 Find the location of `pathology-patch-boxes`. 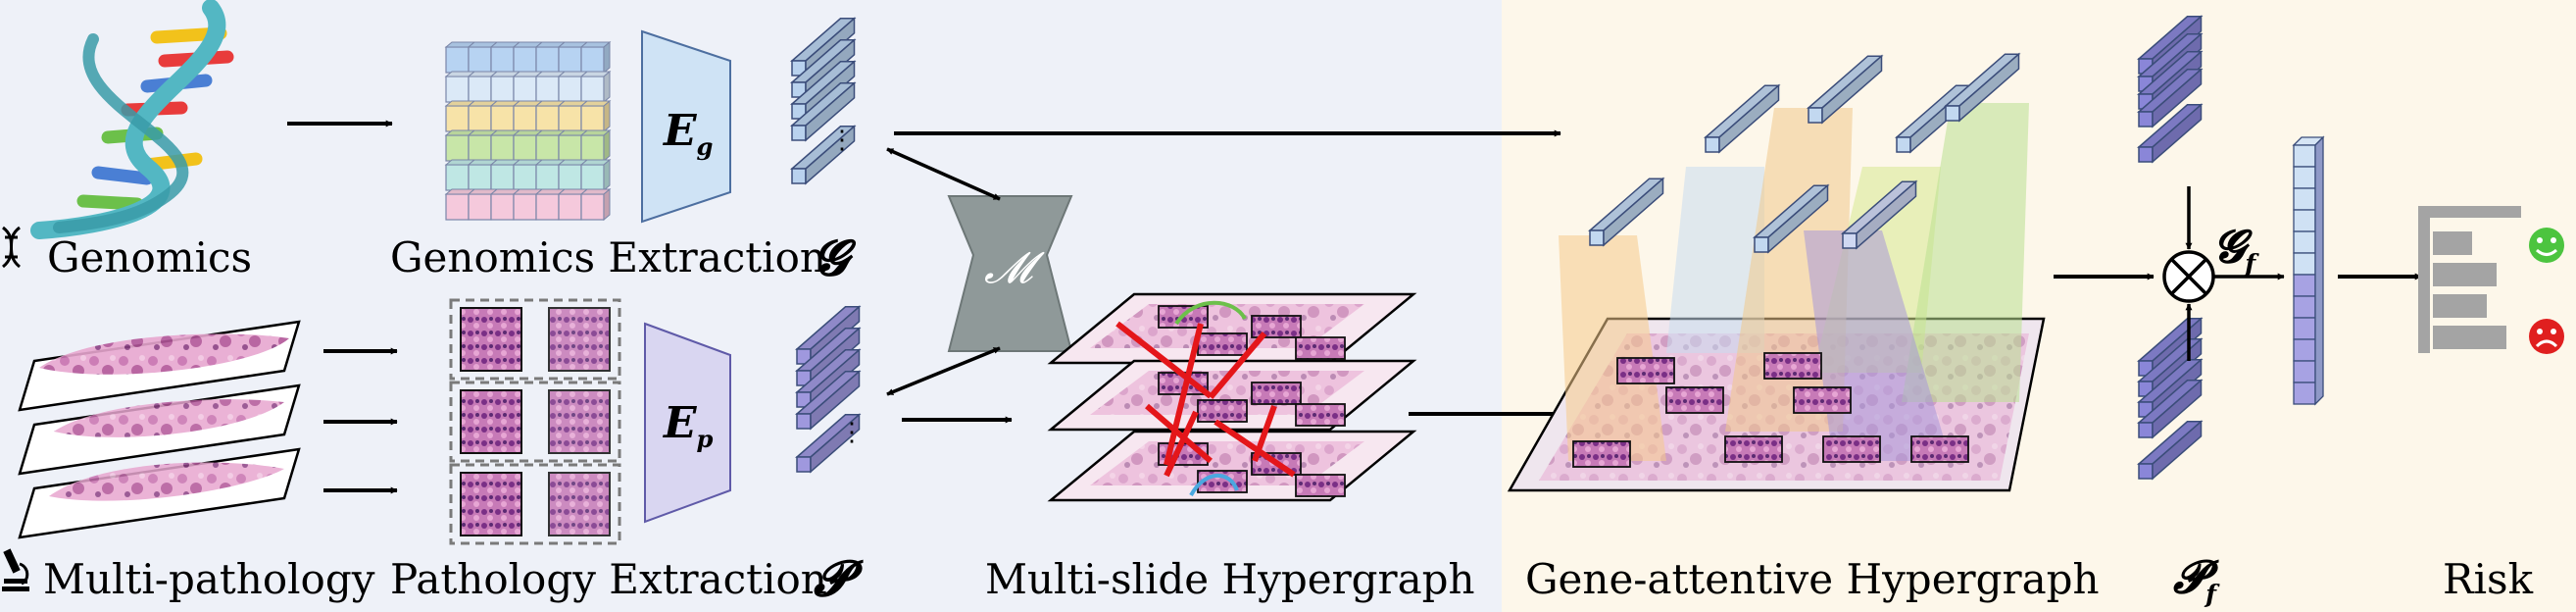

pathology-patch-boxes is located at coordinates (535, 421).